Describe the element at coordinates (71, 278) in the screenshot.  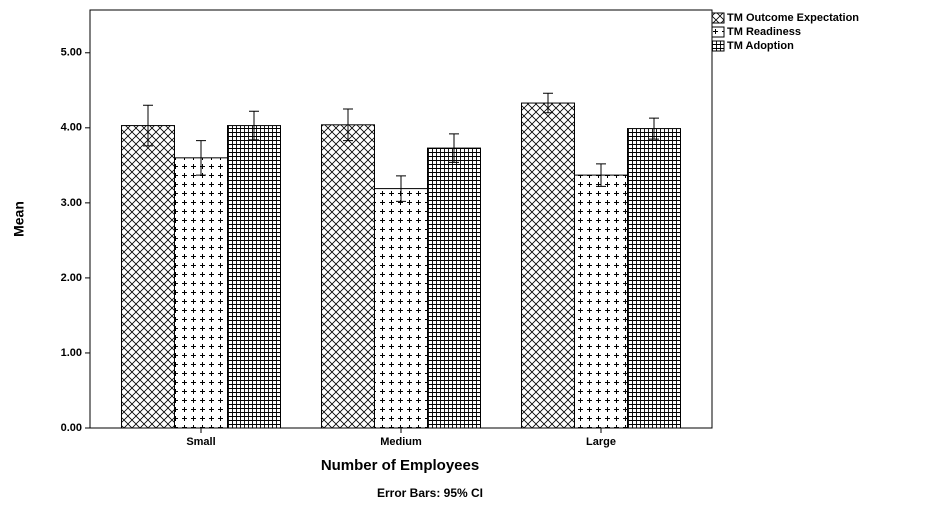
I see `y-tick-label: 2.00` at that location.